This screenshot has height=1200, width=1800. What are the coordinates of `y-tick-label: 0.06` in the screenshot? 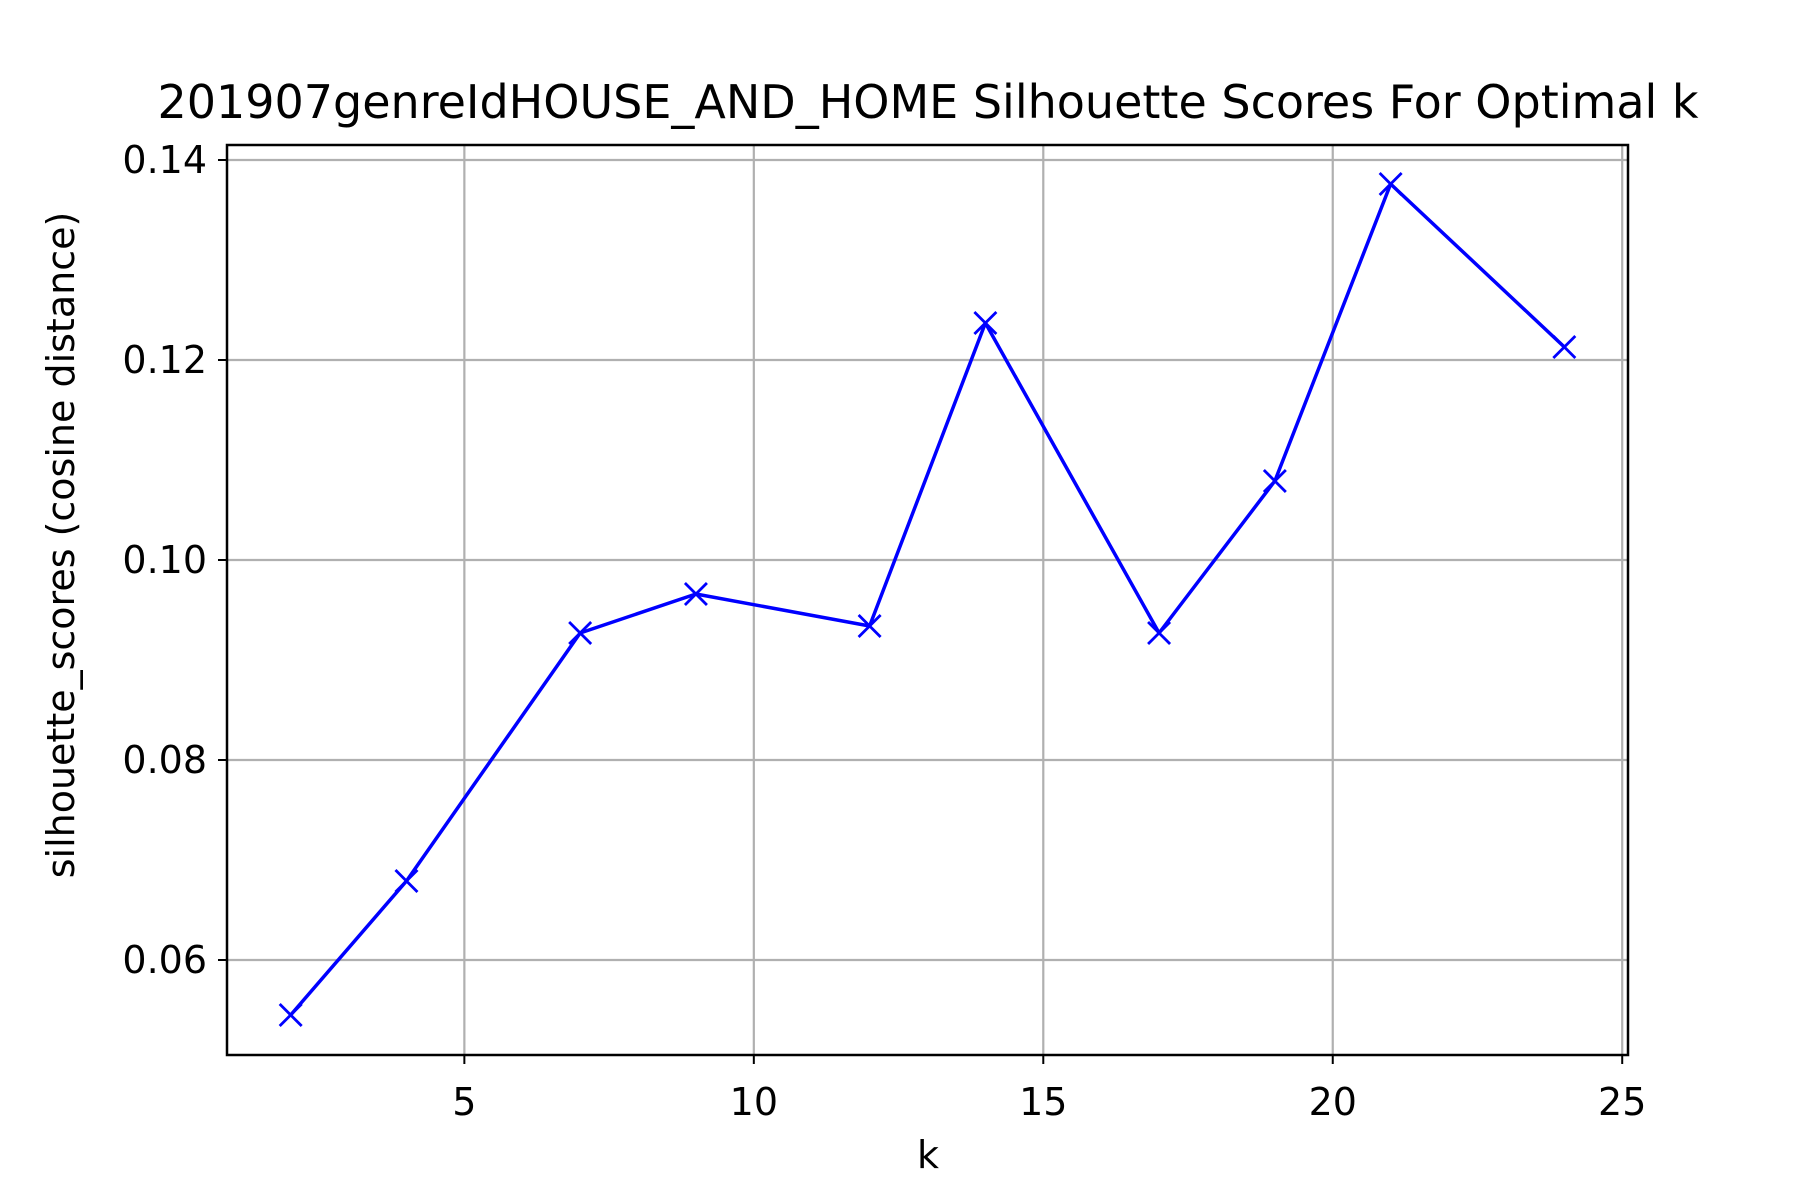 It's located at (164, 960).